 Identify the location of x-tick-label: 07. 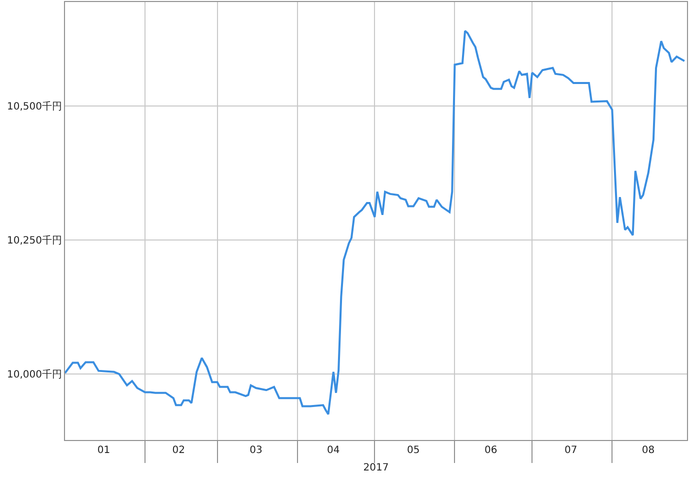
(571, 450).